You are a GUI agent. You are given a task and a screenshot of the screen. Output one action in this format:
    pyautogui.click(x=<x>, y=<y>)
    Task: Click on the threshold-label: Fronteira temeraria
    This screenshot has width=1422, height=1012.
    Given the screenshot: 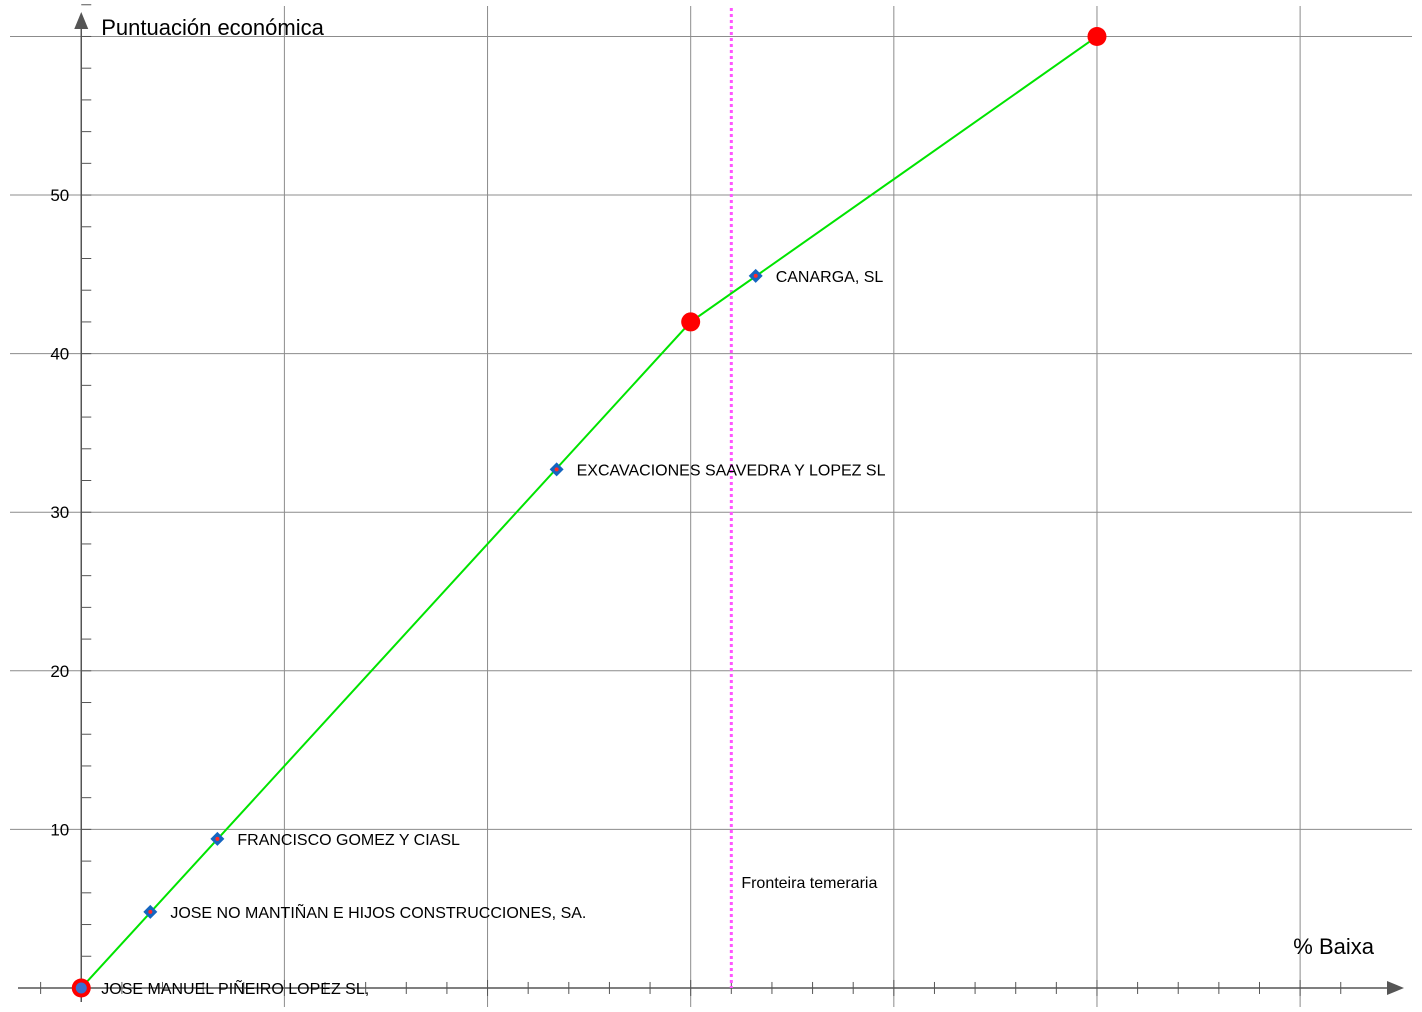 What is the action you would take?
    pyautogui.click(x=809, y=883)
    